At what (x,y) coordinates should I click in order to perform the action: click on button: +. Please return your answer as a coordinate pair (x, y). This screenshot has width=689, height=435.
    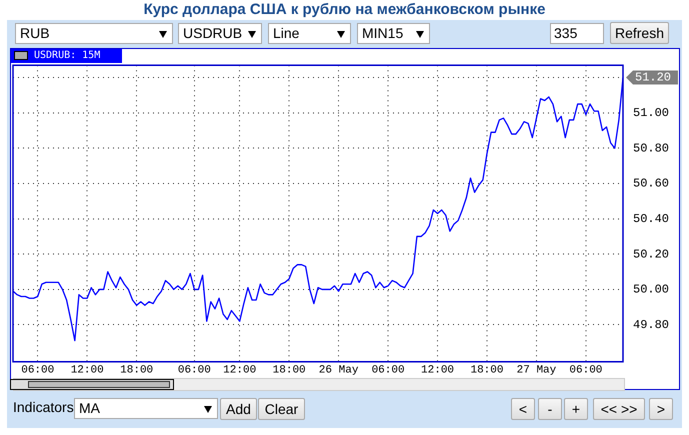
    Looking at the image, I should click on (576, 409).